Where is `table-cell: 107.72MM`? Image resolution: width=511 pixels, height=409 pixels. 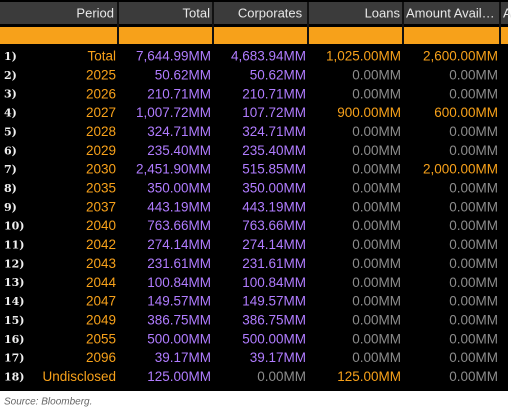
table-cell: 107.72MM is located at coordinates (274, 112).